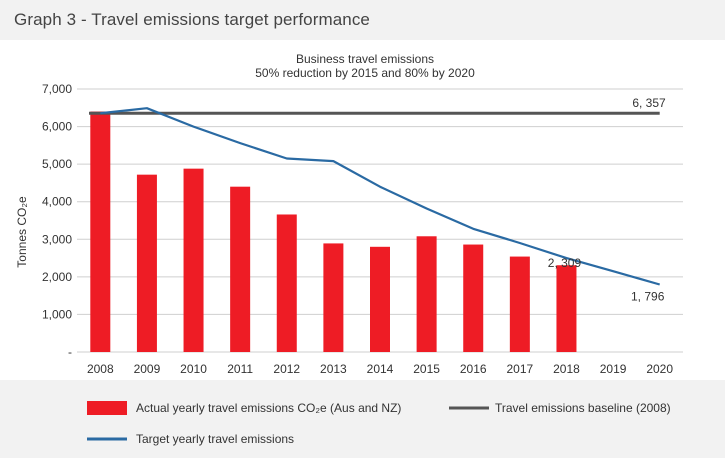  What do you see at coordinates (519, 304) in the screenshot?
I see `bar-2017` at bounding box center [519, 304].